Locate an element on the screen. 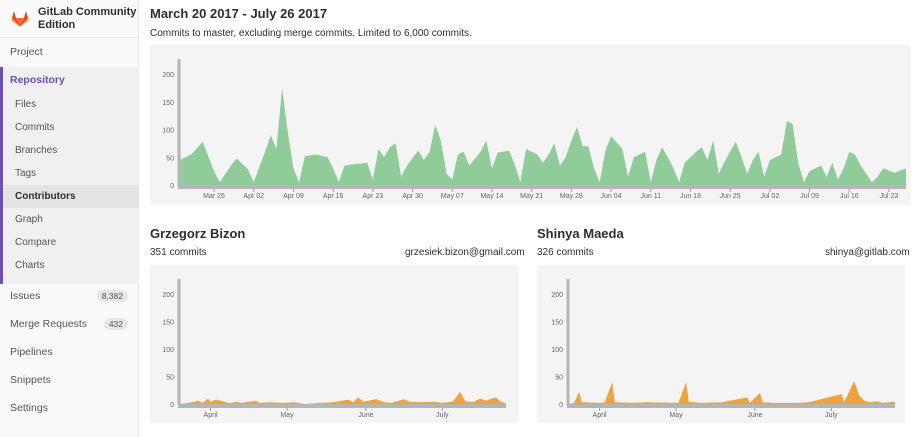 This screenshot has width=915, height=437. contributor-name: Shinya Maeda is located at coordinates (580, 233).